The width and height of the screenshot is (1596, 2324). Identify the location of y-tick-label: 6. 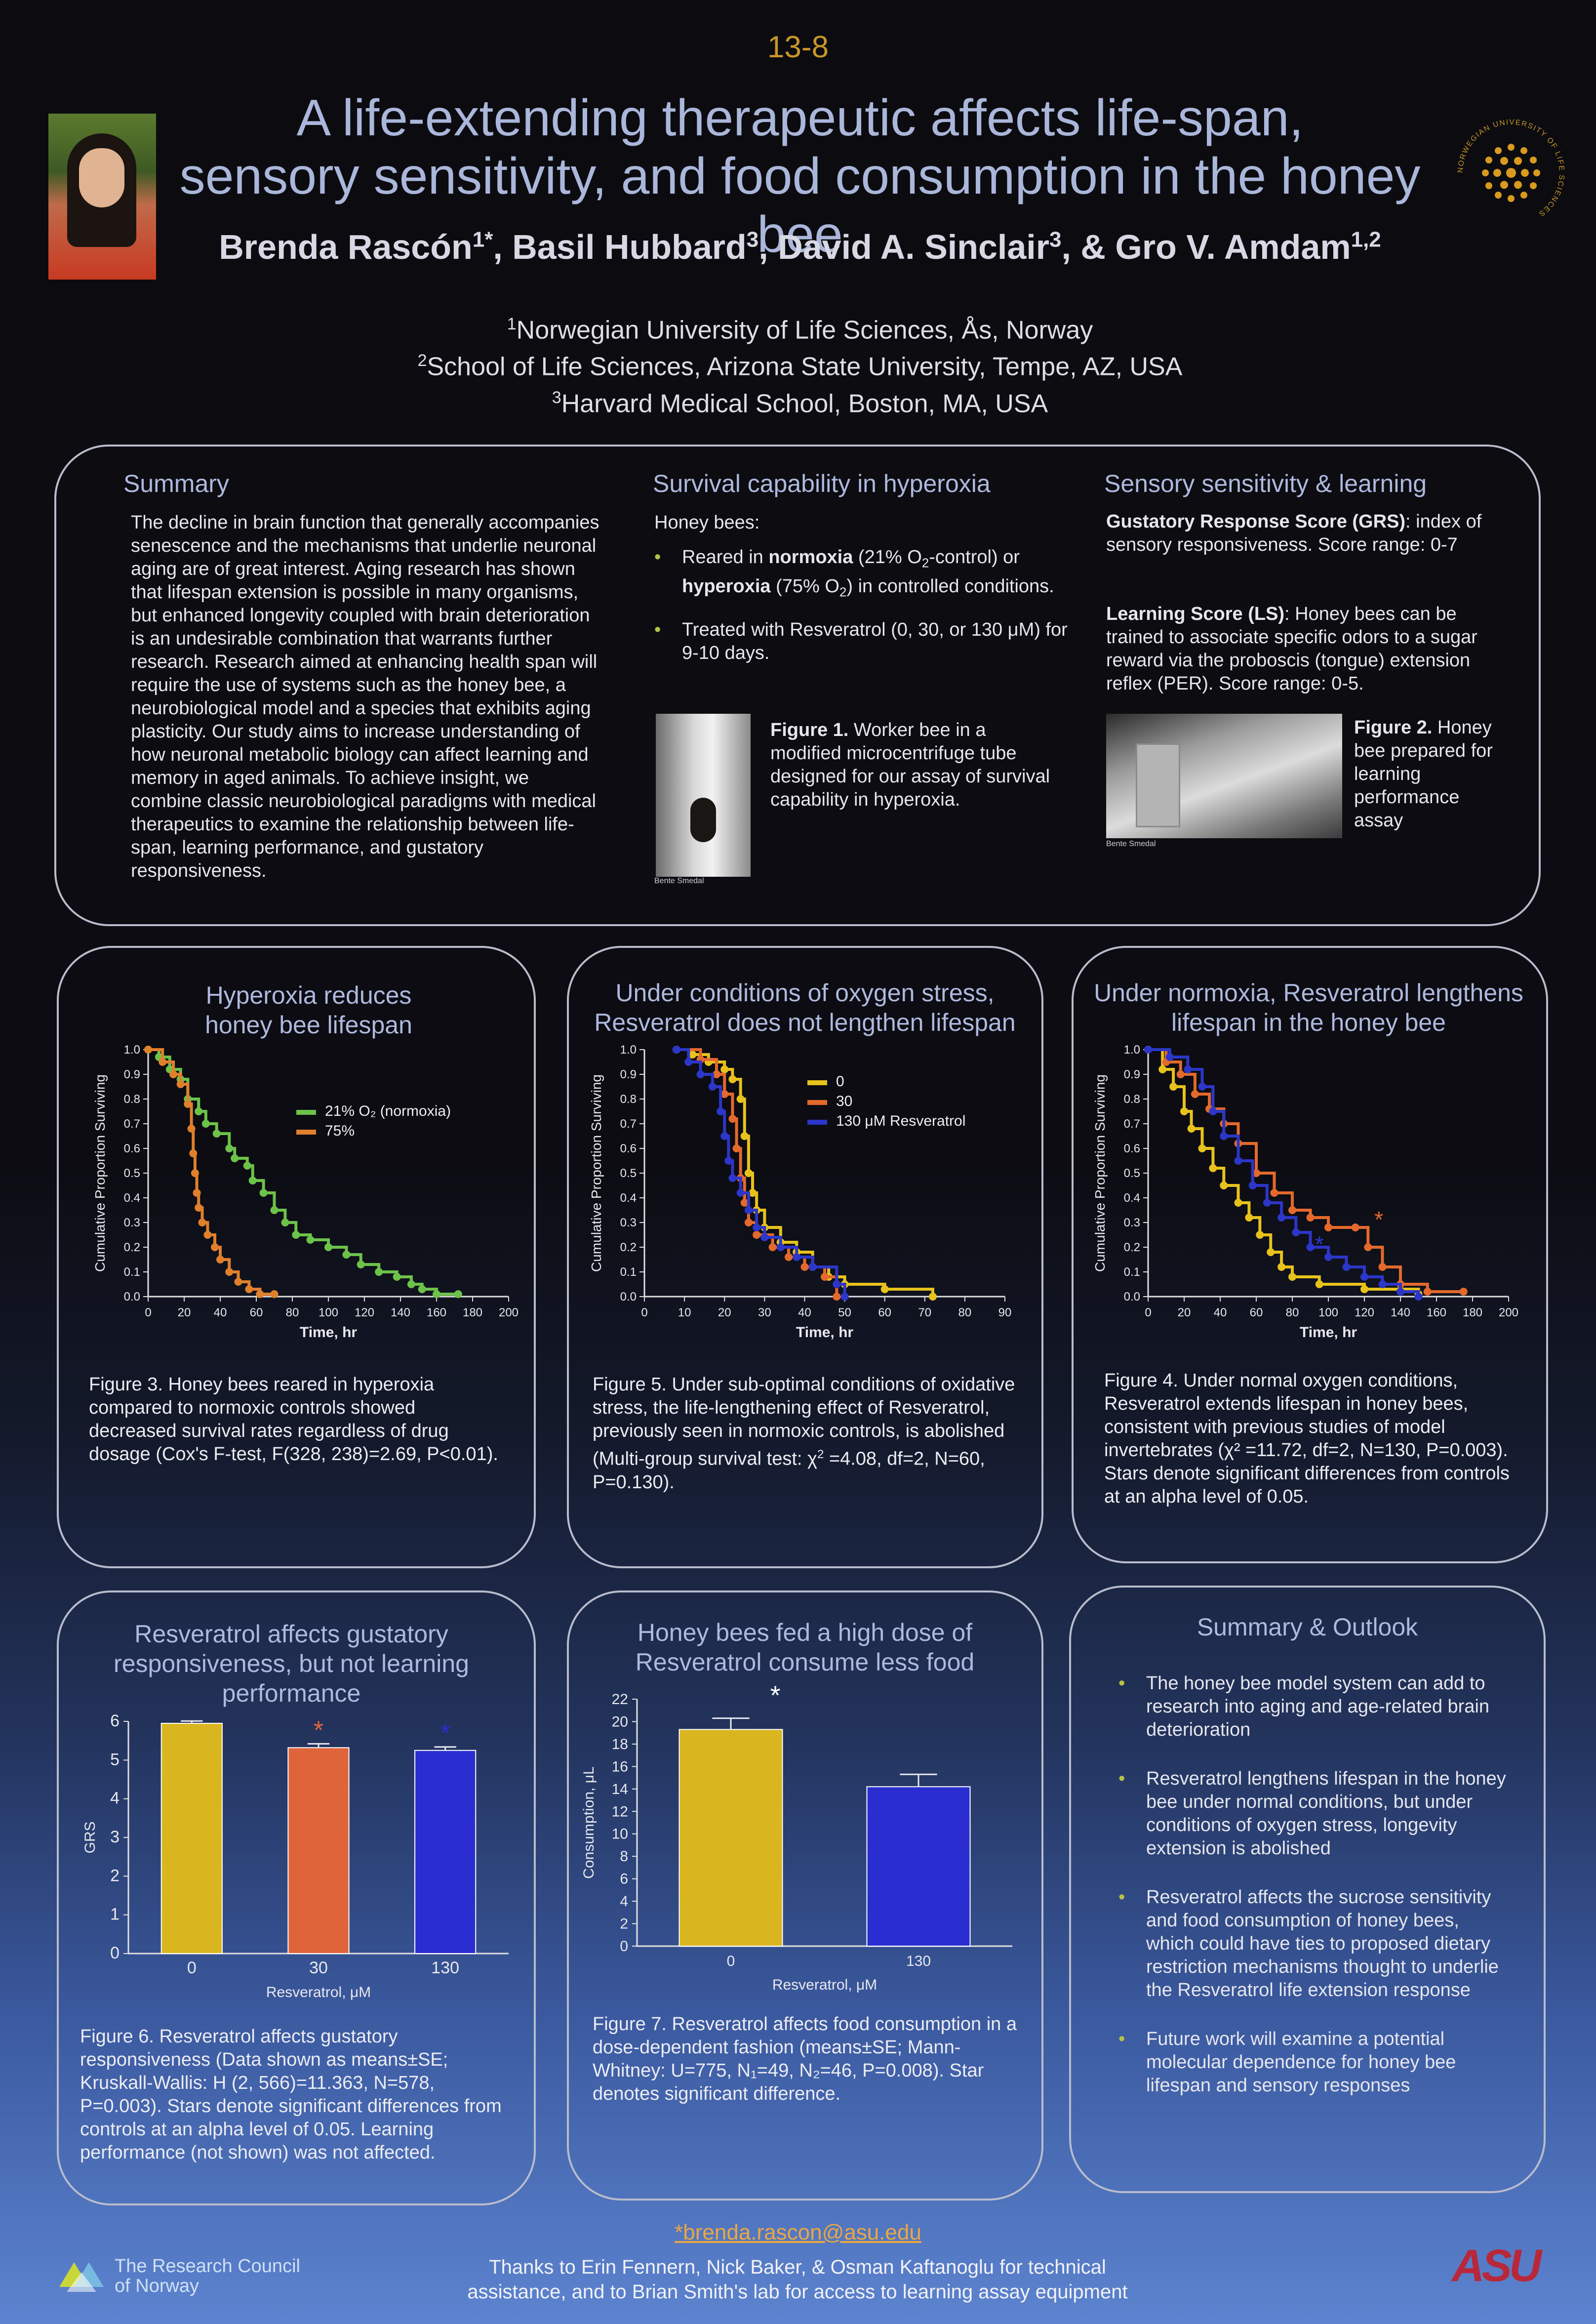
(115, 1721).